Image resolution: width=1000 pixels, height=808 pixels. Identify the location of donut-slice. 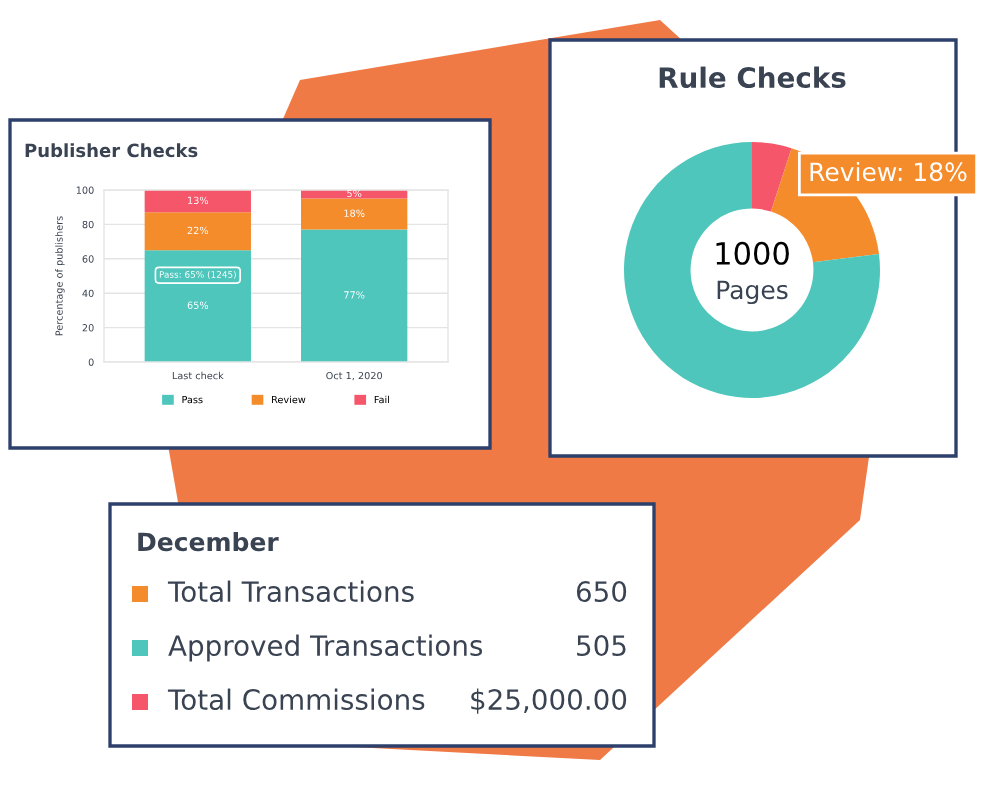
(772, 177).